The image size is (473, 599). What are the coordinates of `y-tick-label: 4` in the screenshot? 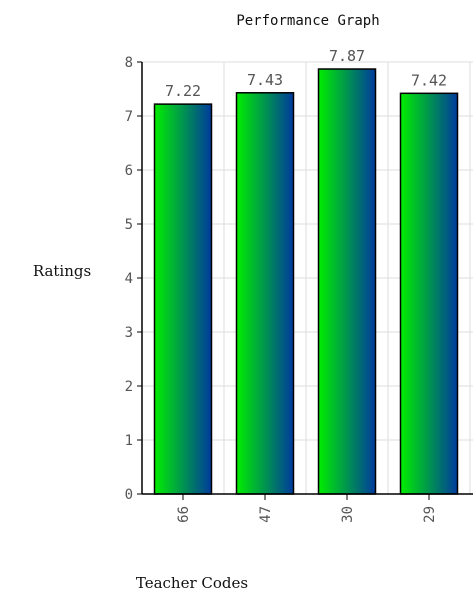 It's located at (129, 279).